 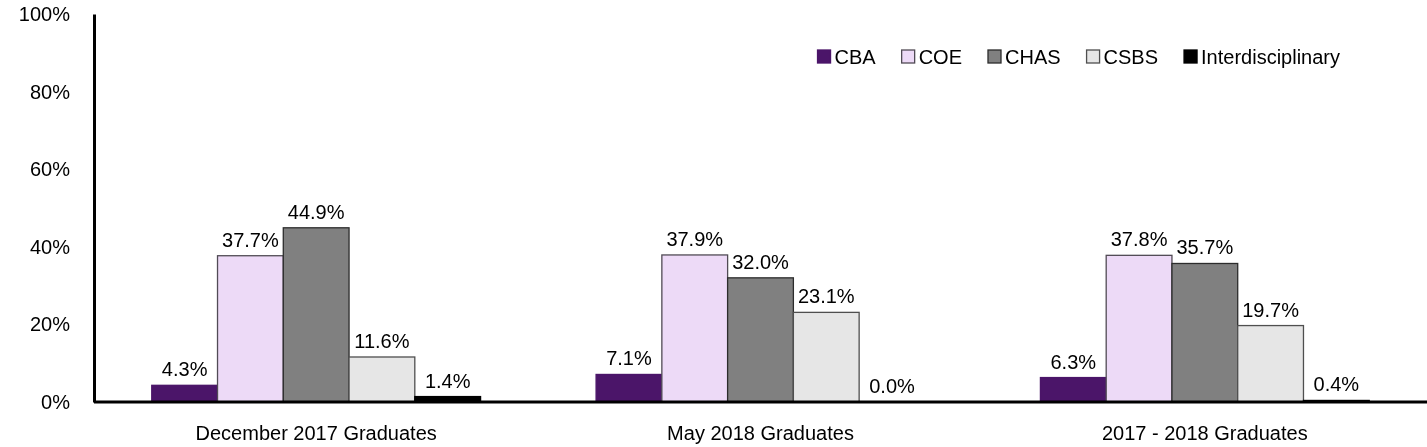 I want to click on data-label: 35.7%, so click(x=1205, y=247).